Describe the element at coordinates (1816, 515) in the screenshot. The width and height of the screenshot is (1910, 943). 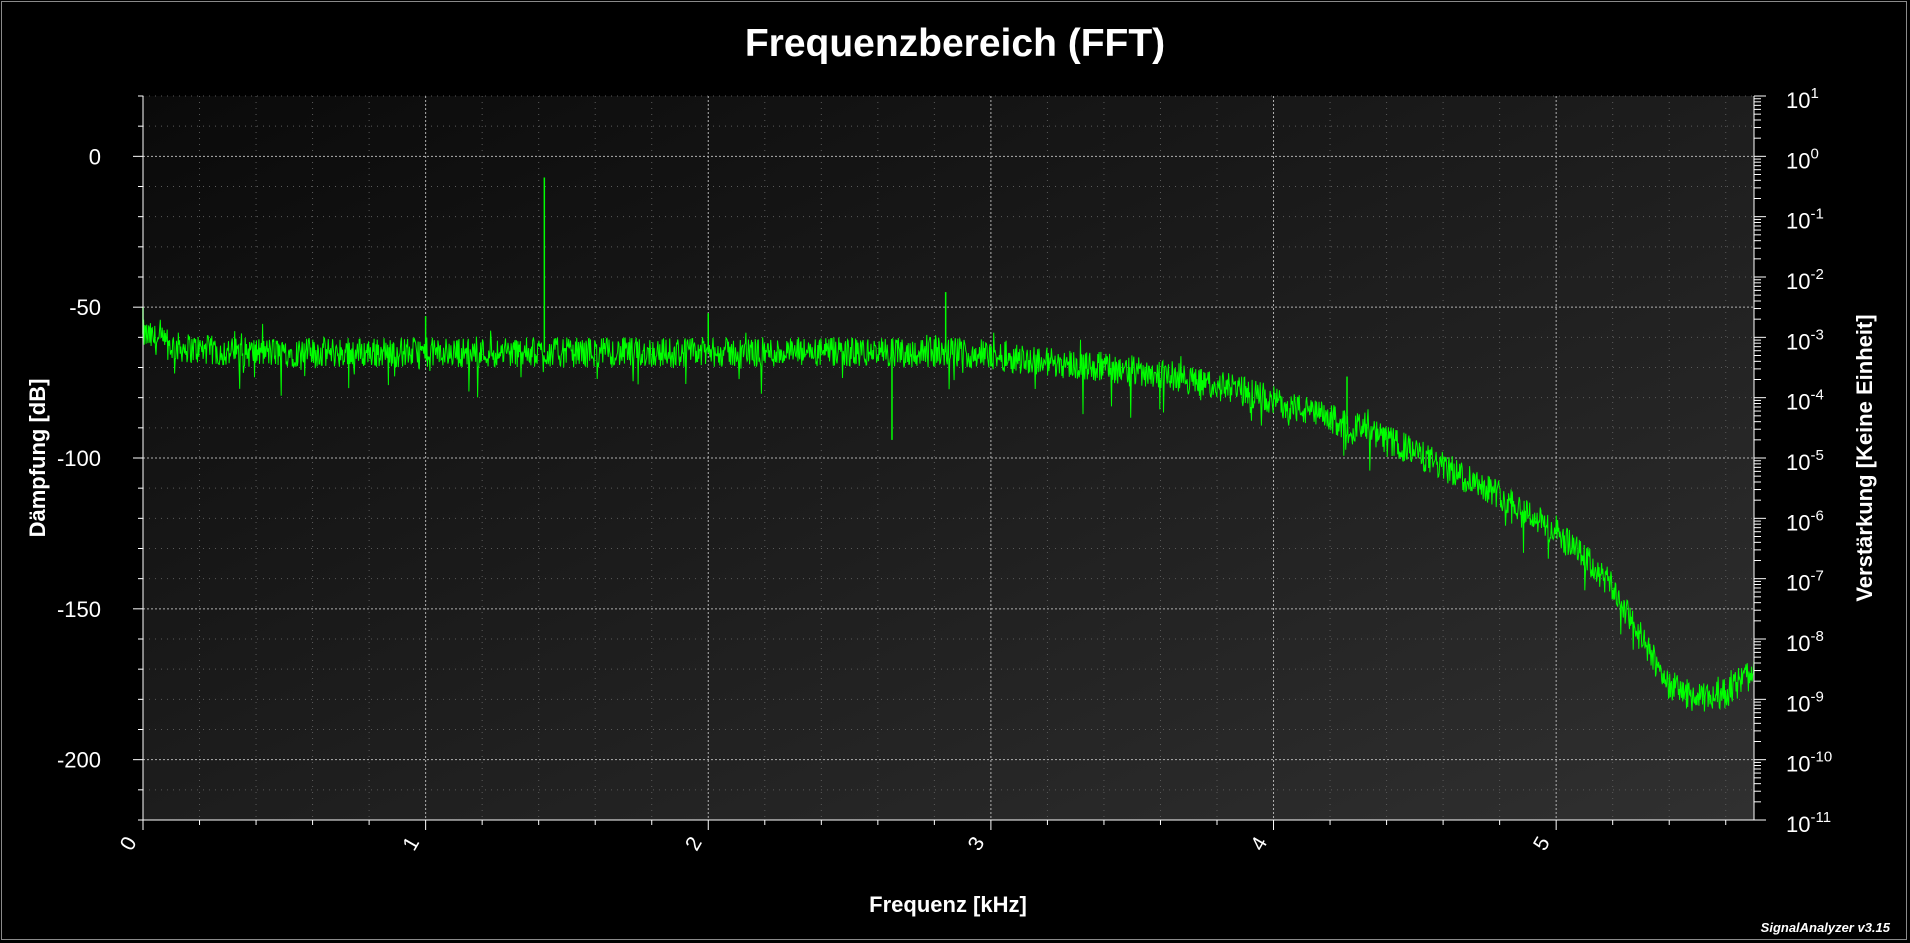
I see `y2-tick-exponent: -6` at that location.